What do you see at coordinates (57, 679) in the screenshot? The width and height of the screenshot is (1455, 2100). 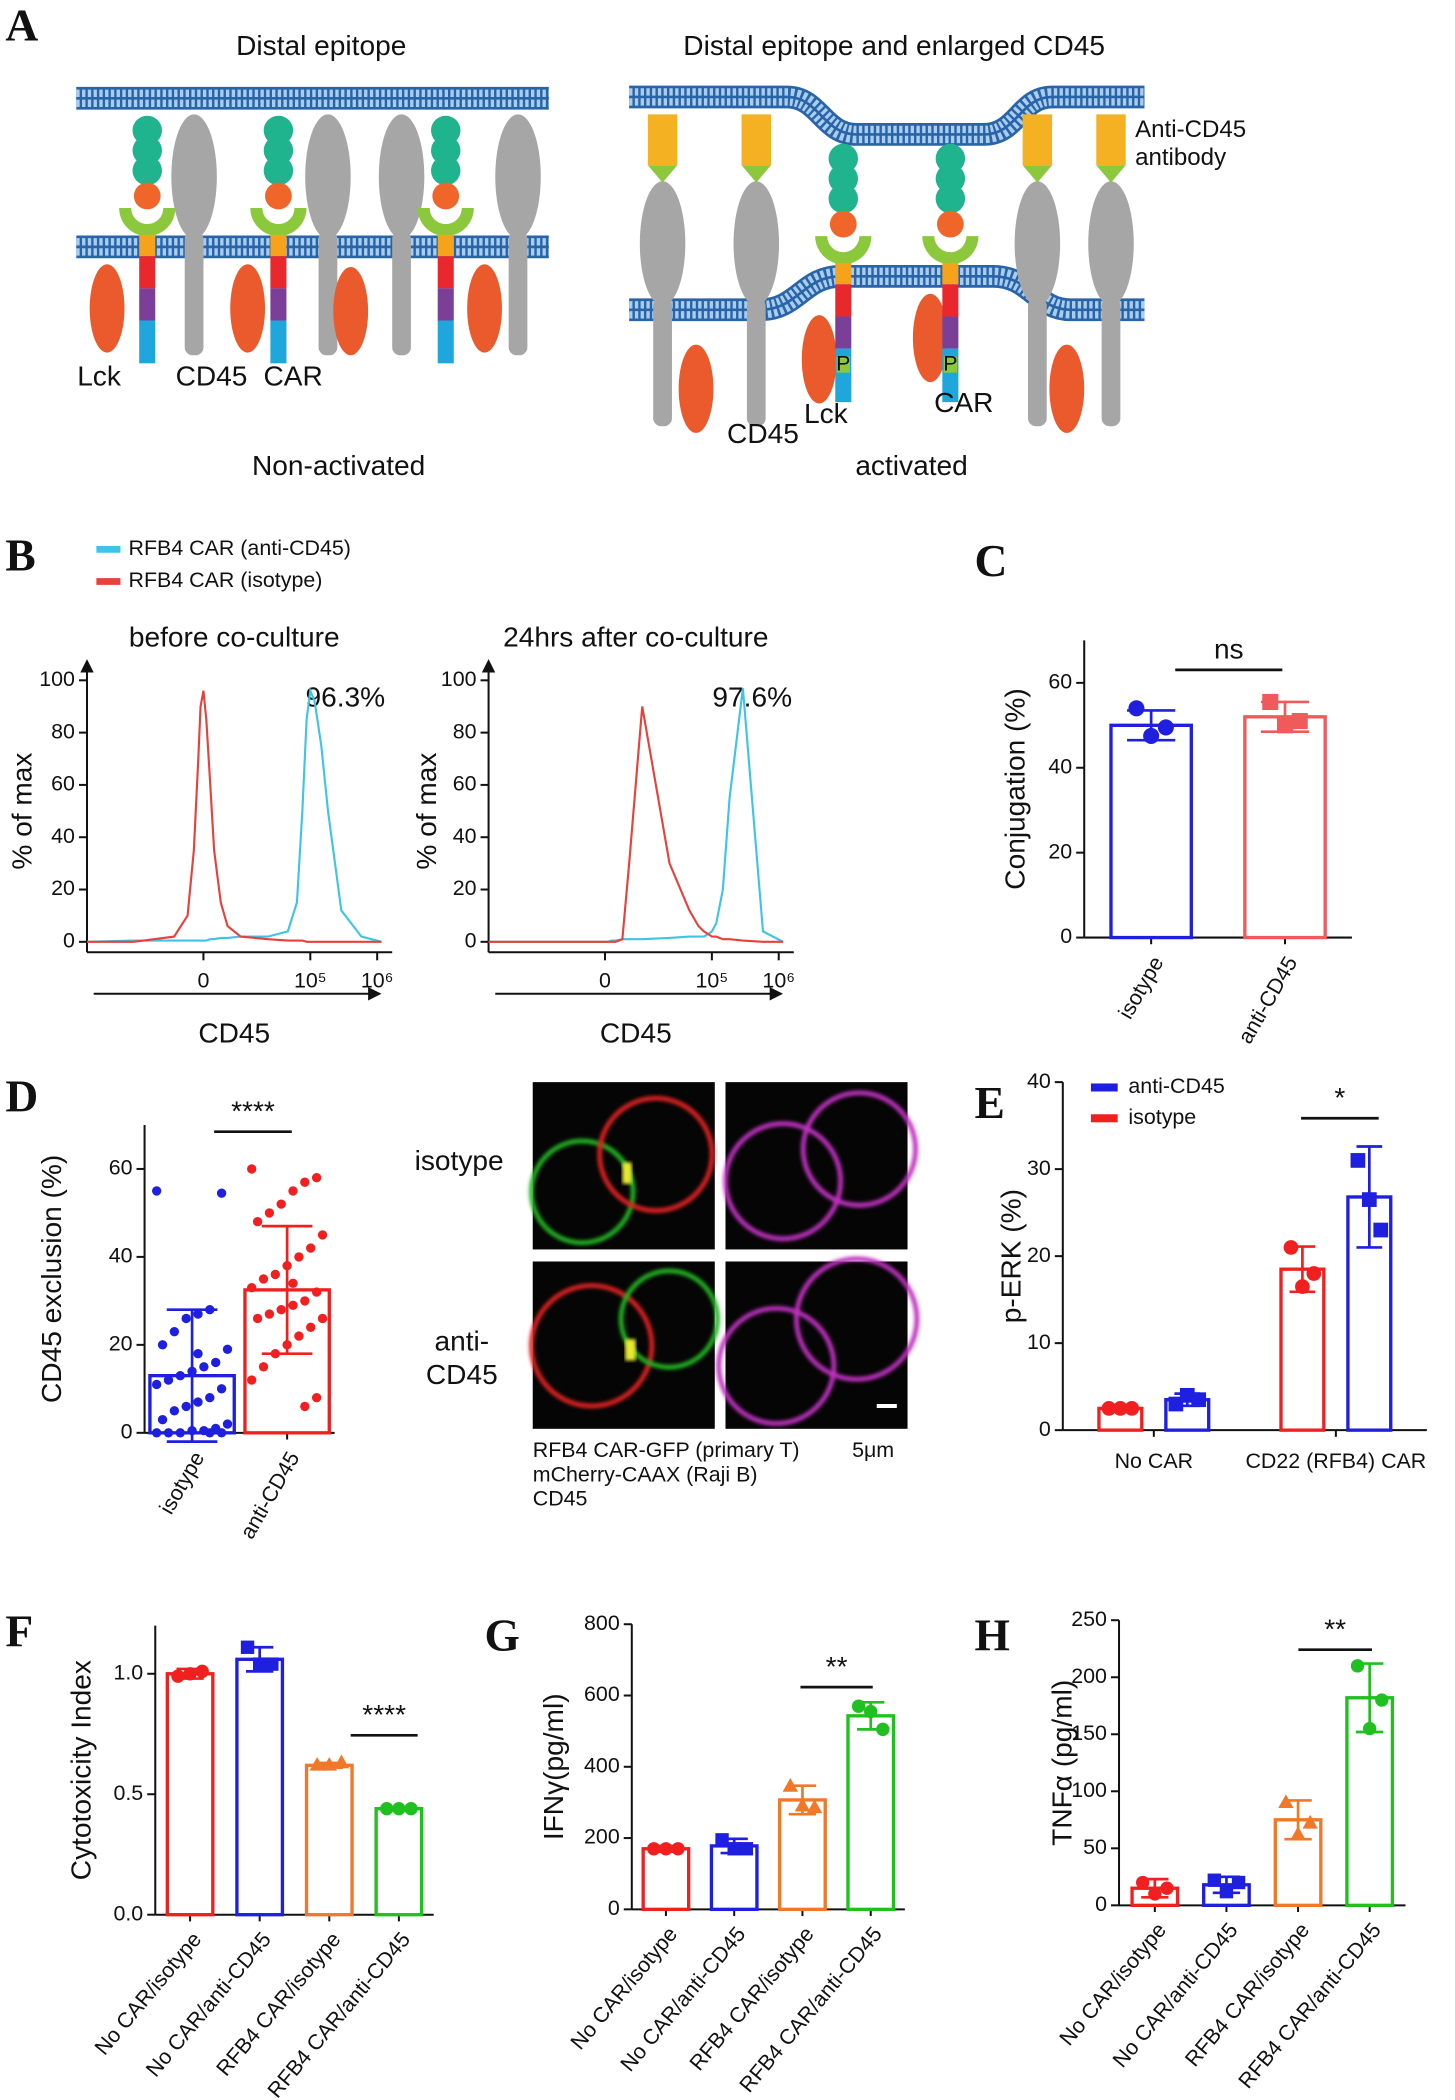 I see `y-tick-label: 100` at bounding box center [57, 679].